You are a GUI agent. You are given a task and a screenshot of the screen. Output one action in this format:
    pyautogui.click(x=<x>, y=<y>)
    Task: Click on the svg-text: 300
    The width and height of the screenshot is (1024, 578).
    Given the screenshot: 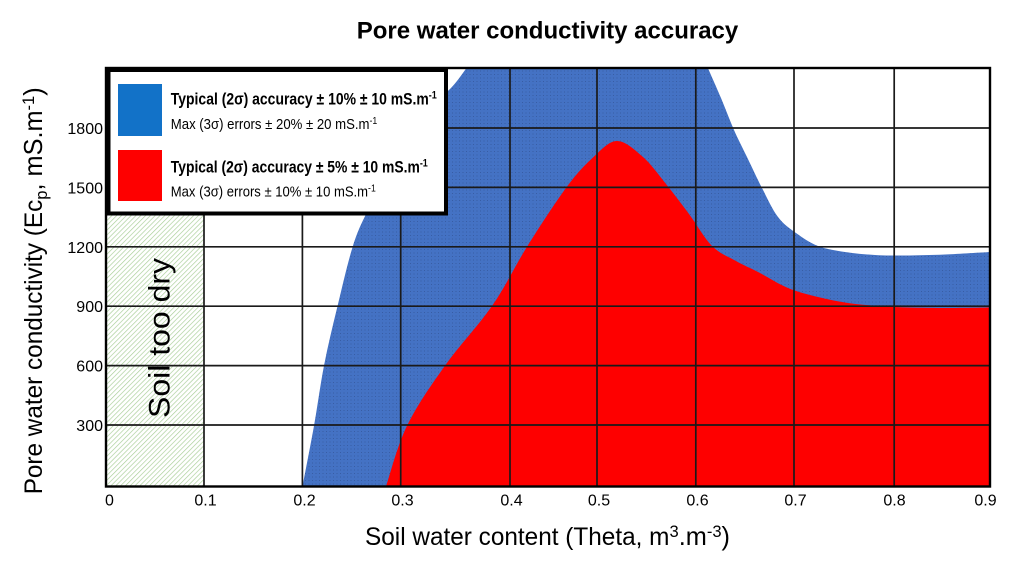 What is the action you would take?
    pyautogui.click(x=89, y=426)
    